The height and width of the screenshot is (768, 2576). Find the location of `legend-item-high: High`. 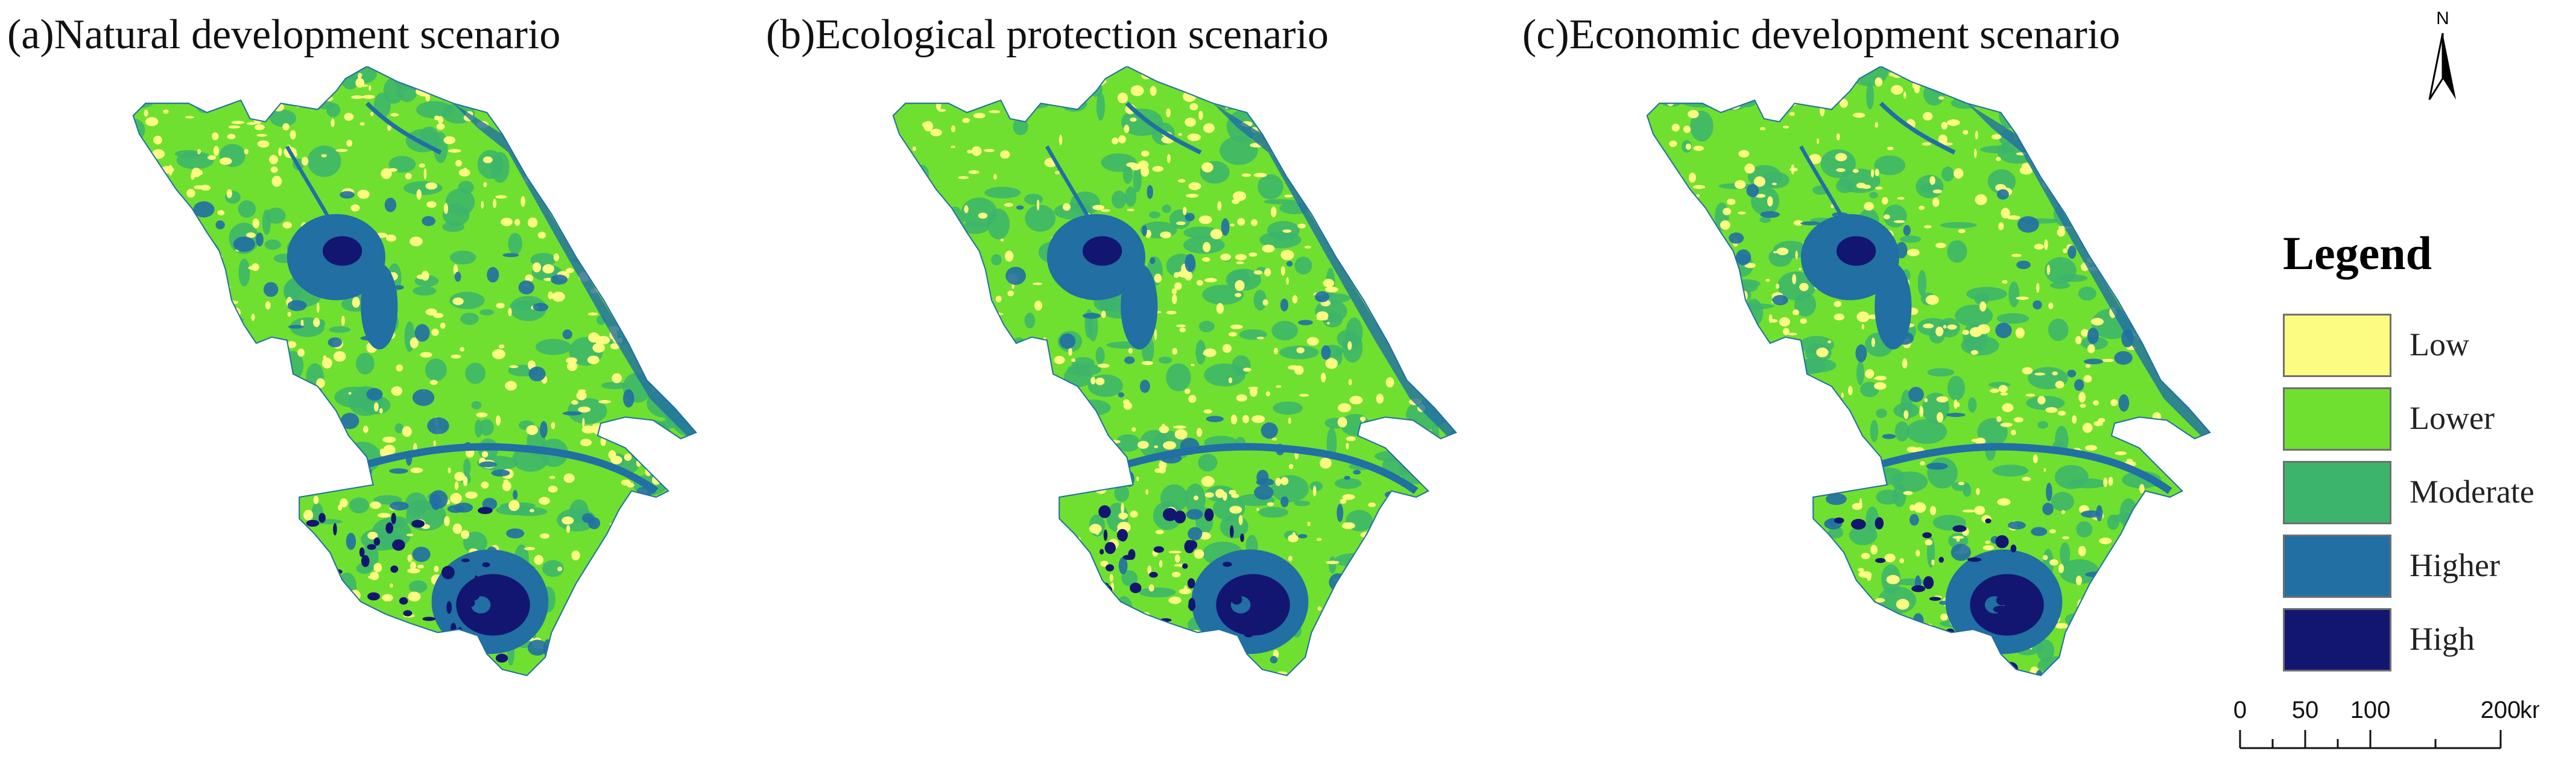

legend-item-high: High is located at coordinates (2427, 639).